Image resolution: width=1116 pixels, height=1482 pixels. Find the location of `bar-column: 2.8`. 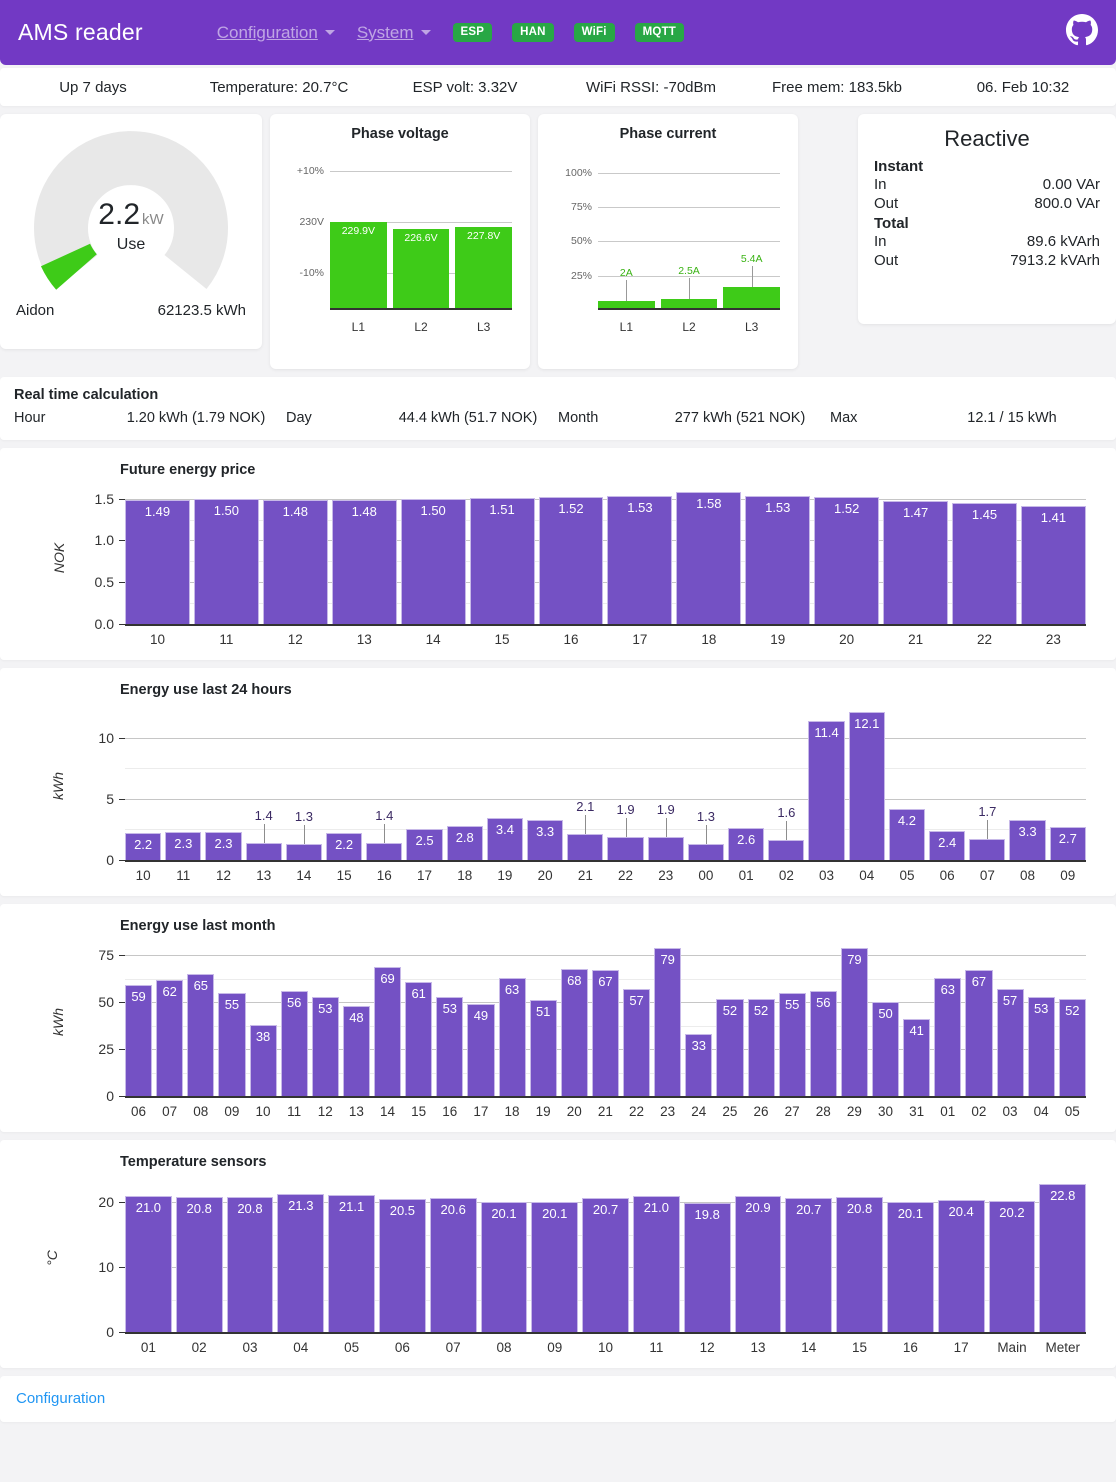

bar-column: 2.8 is located at coordinates (464, 786).